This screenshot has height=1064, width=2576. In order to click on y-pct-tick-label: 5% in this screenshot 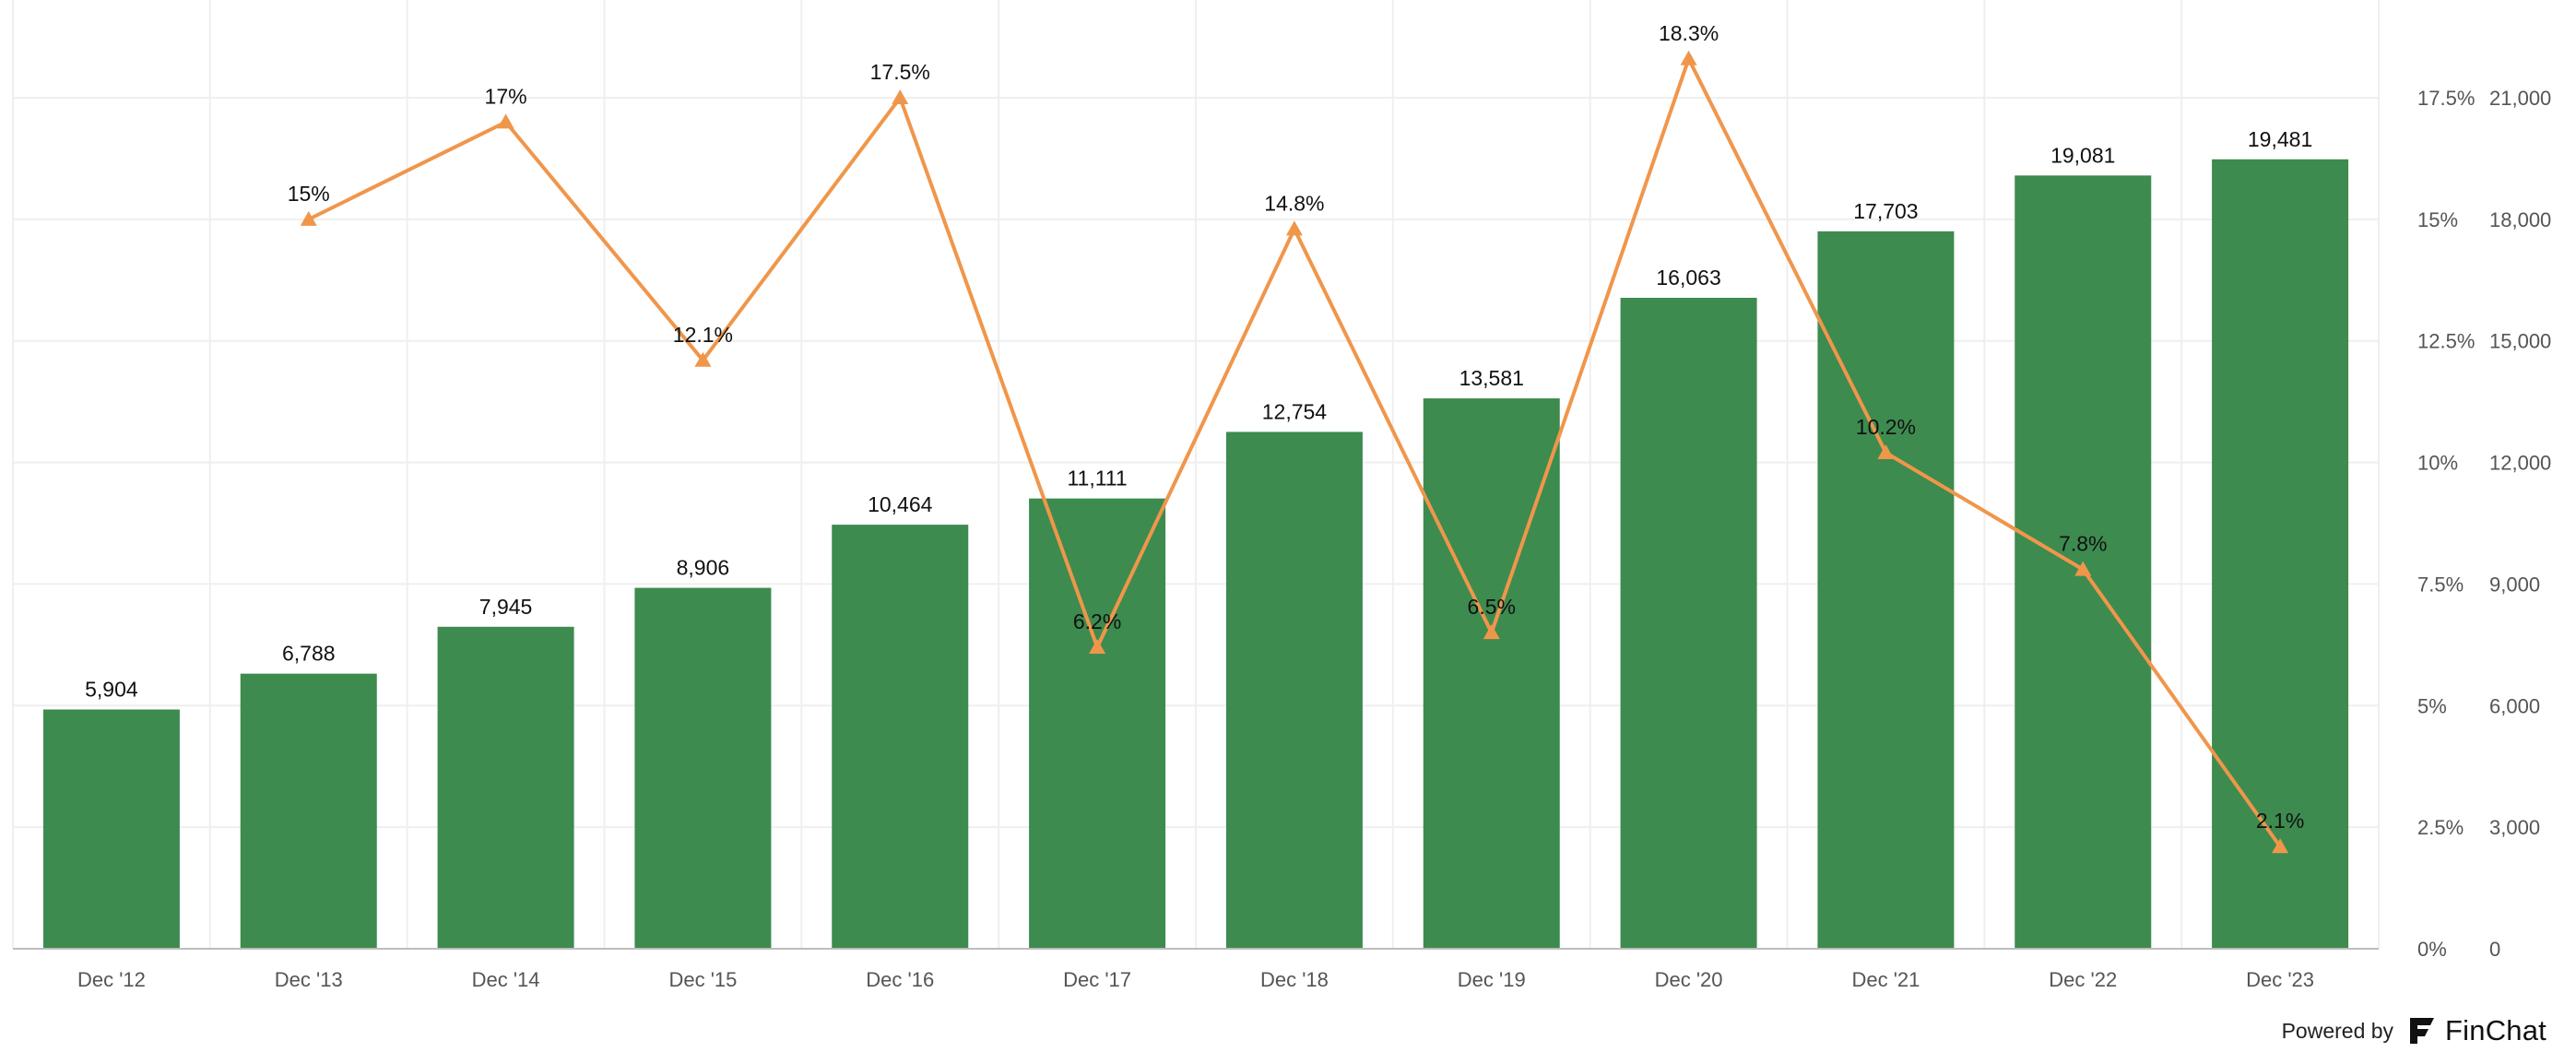, I will do `click(2432, 705)`.